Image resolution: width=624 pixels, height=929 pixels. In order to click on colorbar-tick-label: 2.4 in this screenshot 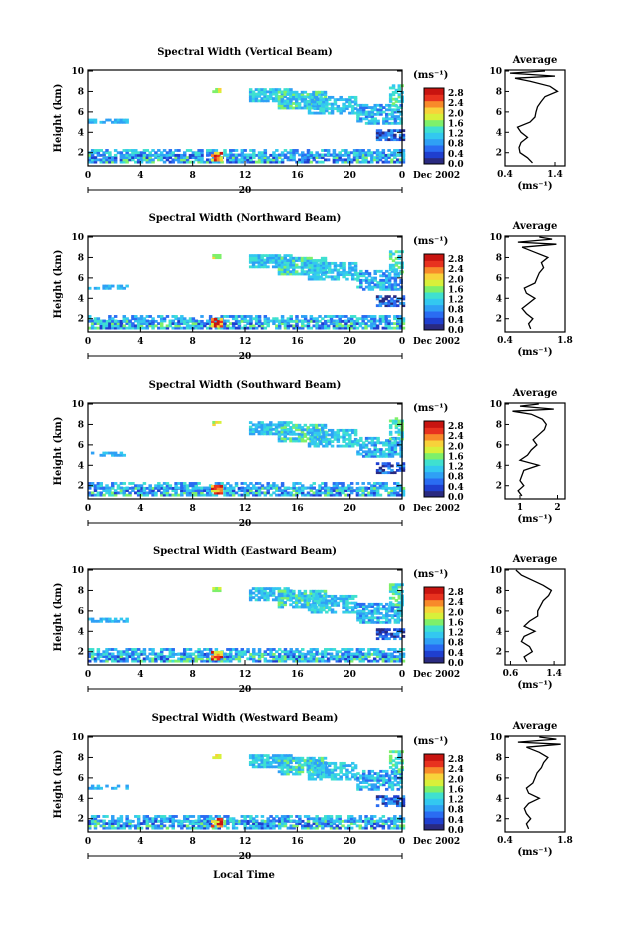, I will do `click(456, 270)`.